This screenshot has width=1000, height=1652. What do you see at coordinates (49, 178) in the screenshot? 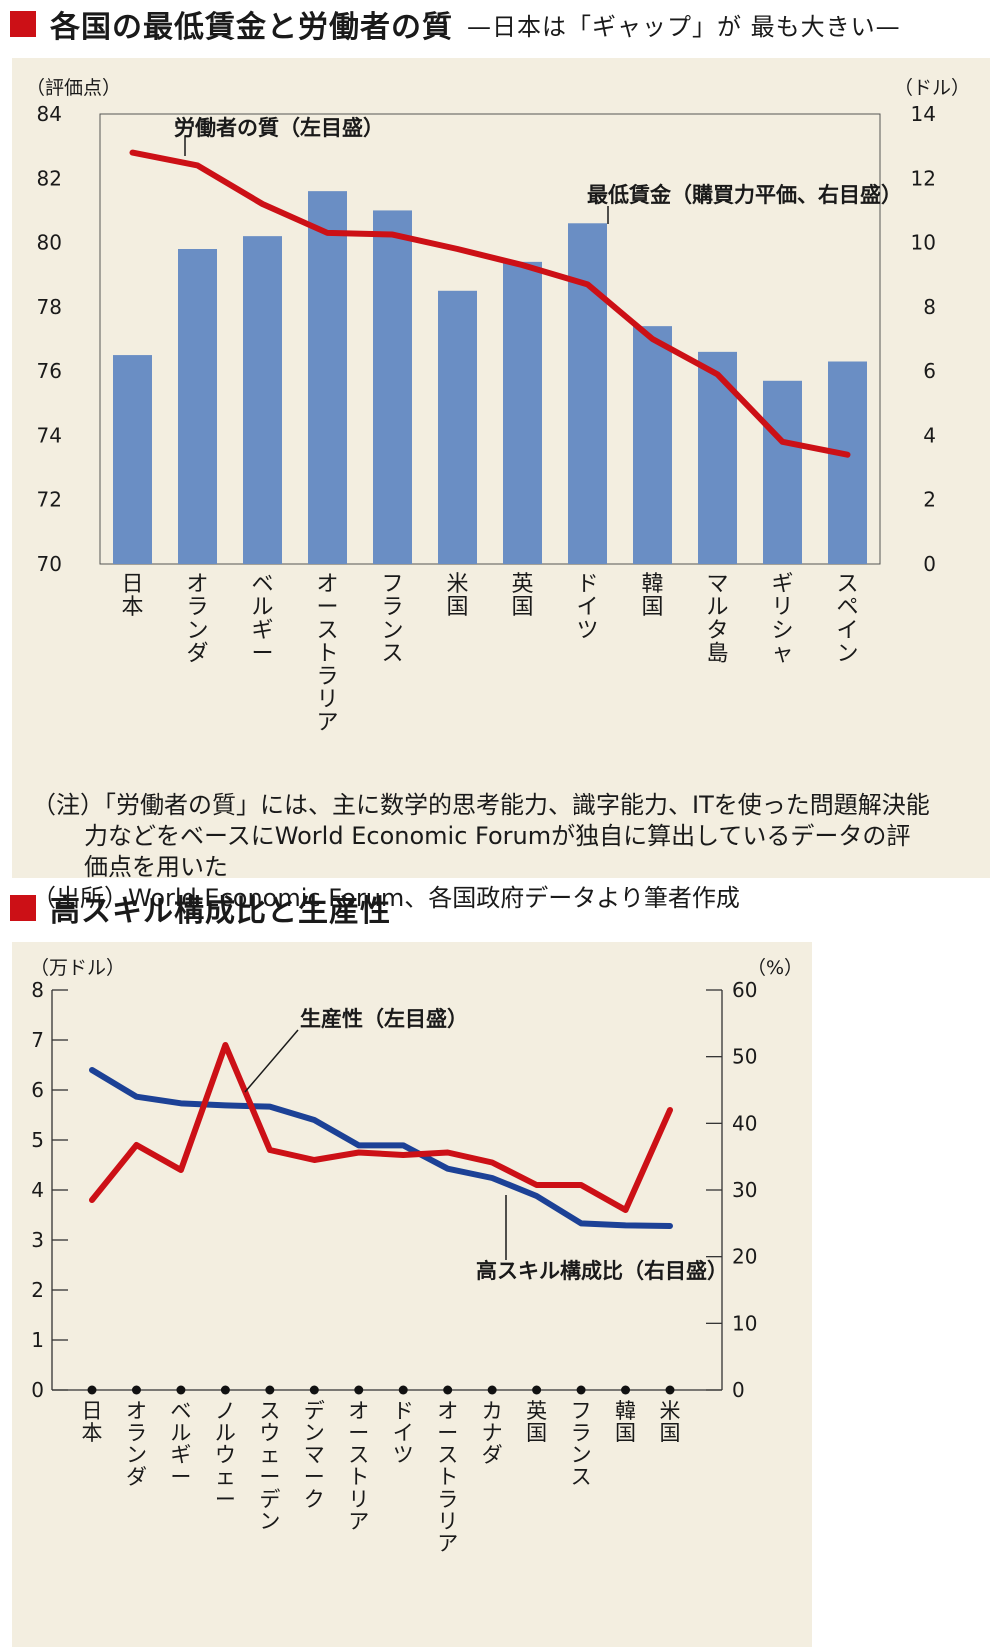
I see `left-tick-label: 82` at bounding box center [49, 178].